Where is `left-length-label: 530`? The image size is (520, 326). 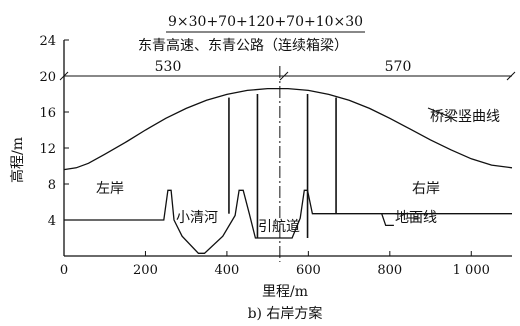
left-length-label: 530 is located at coordinates (168, 67).